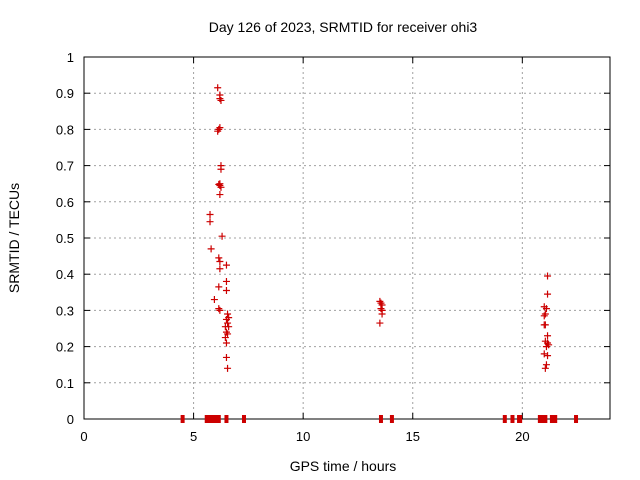 The image size is (640, 480). What do you see at coordinates (65, 347) in the screenshot?
I see `y-tick-label: 0.2` at bounding box center [65, 347].